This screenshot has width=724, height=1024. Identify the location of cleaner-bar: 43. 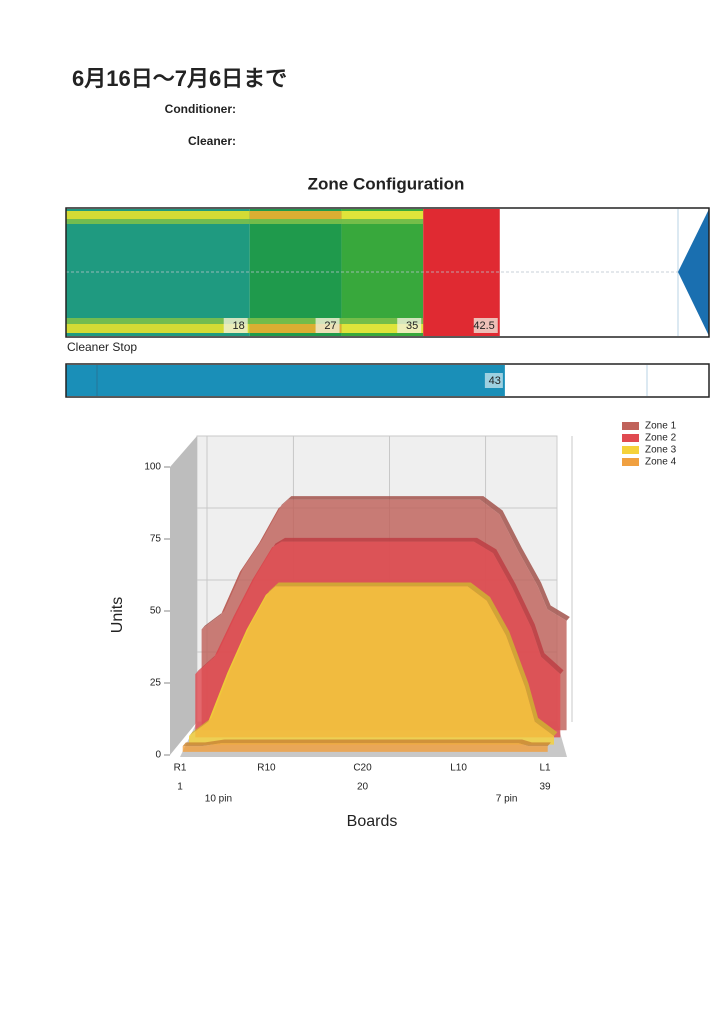
(285, 380).